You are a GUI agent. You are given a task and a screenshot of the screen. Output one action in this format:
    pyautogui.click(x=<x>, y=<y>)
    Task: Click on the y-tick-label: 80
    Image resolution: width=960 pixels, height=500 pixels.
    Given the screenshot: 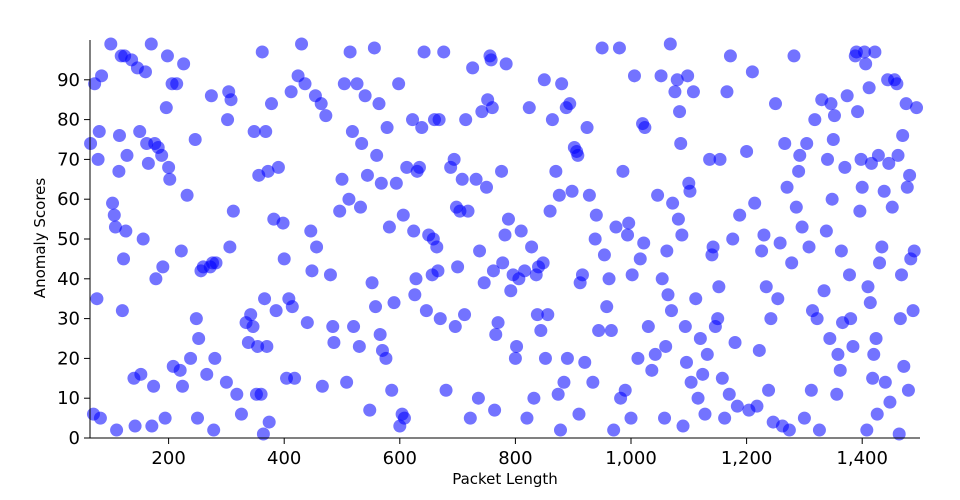 What is the action you would take?
    pyautogui.click(x=68, y=120)
    